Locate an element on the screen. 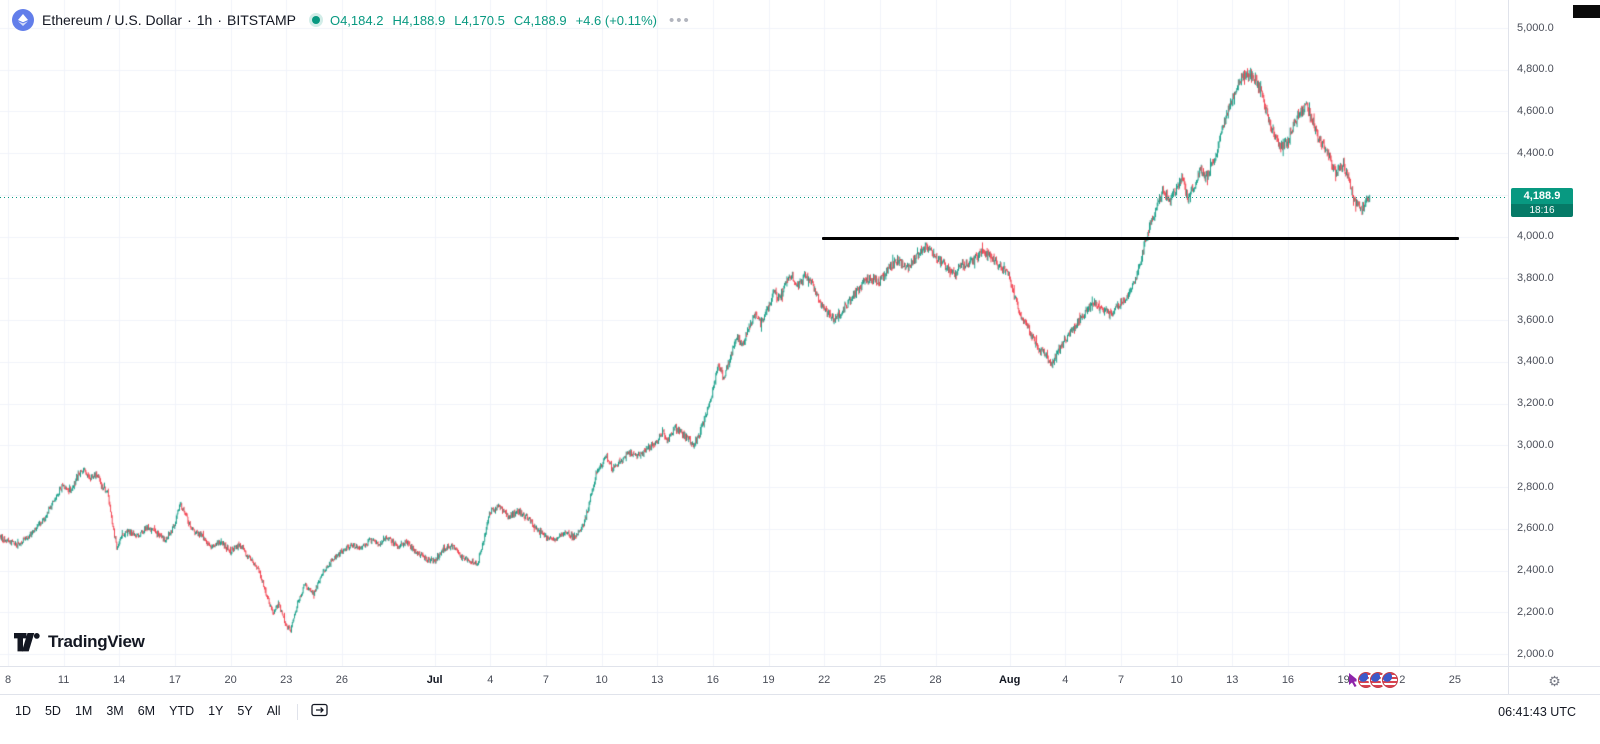 The image size is (1600, 744). time-axis-label: 22 is located at coordinates (824, 680).